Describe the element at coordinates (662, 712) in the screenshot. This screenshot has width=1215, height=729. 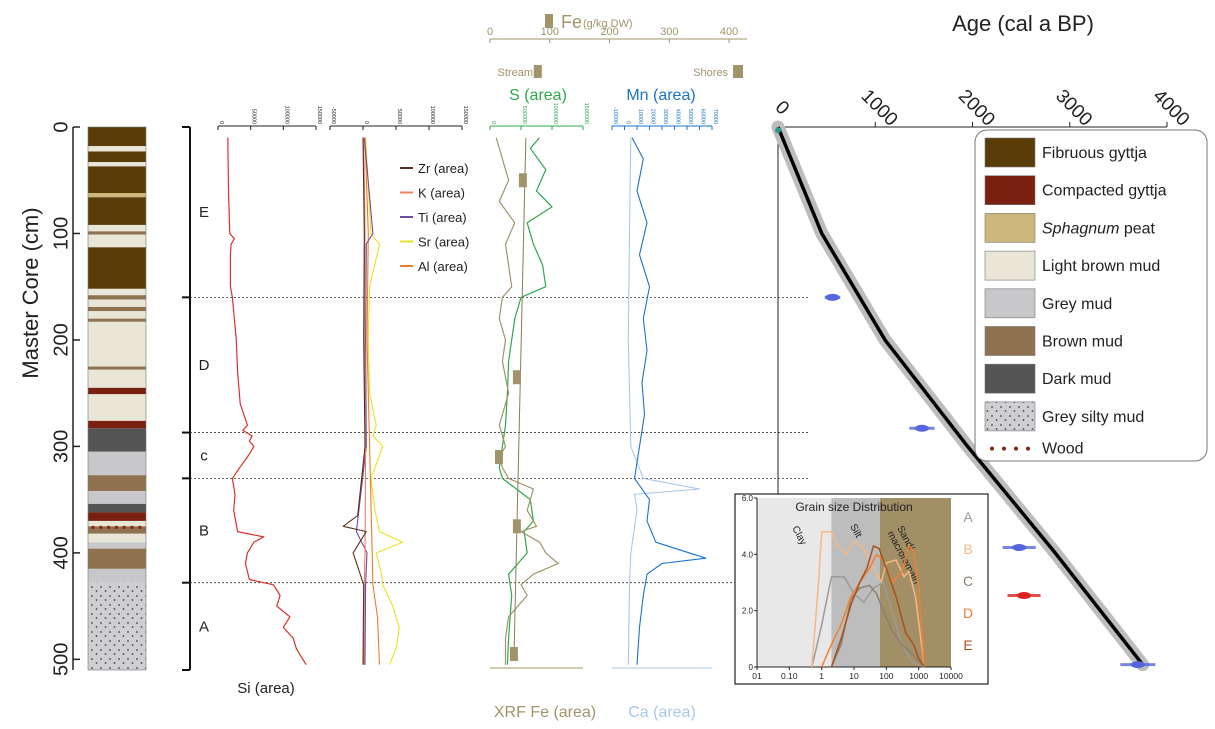
I see `ca-axis-label: Ca (area)` at that location.